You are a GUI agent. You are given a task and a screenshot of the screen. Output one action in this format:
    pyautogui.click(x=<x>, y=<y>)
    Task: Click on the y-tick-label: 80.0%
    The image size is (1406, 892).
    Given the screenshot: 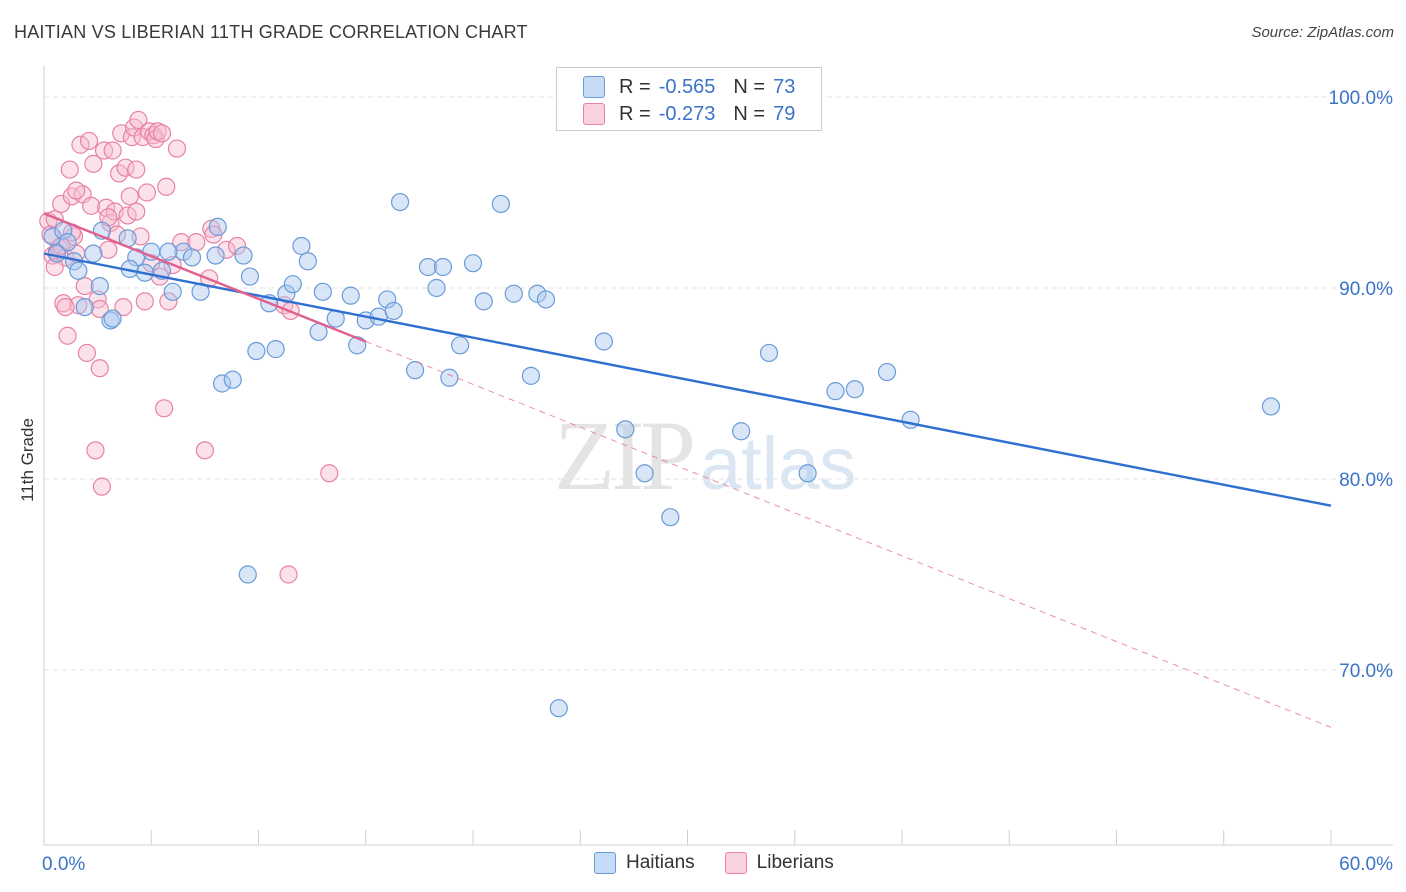 What is the action you would take?
    pyautogui.click(x=1366, y=480)
    